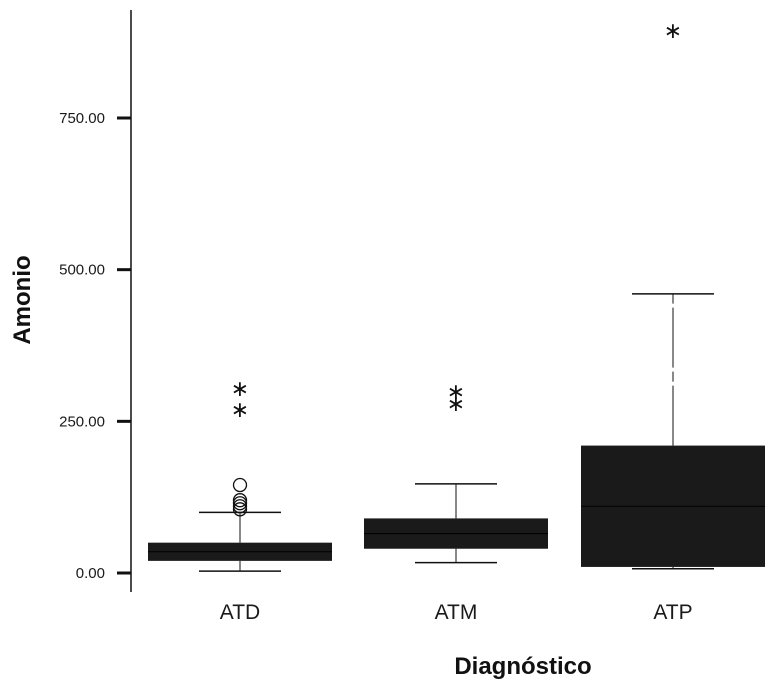  Describe the element at coordinates (672, 612) in the screenshot. I see `x-category-label: ATP` at that location.